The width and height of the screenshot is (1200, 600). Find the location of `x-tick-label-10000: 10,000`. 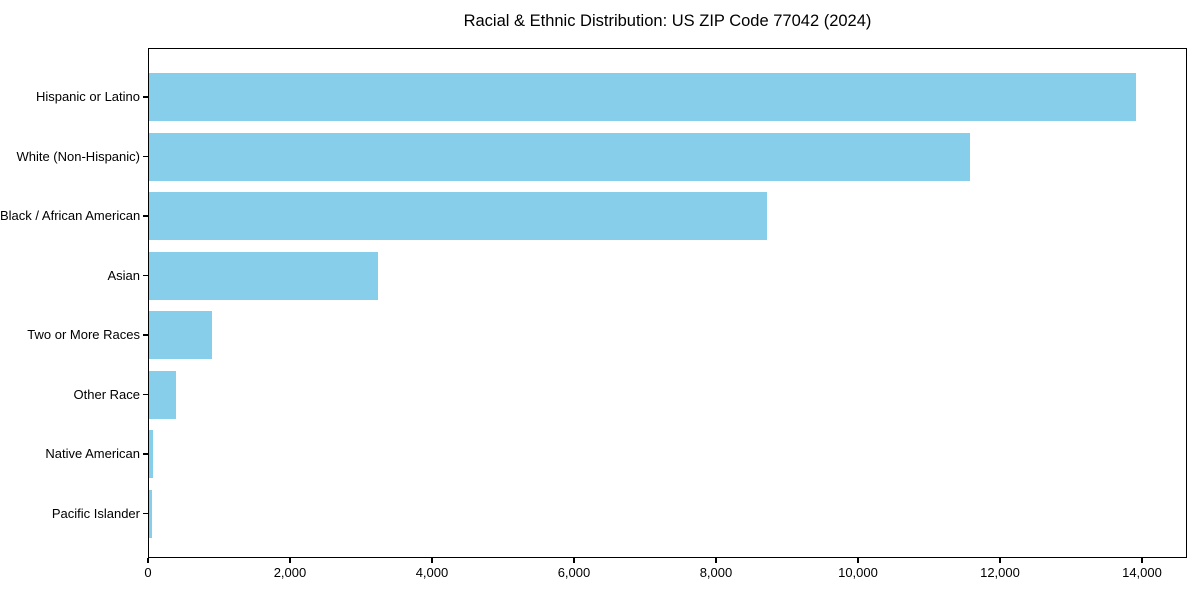

x-tick-label-10000: 10,000 is located at coordinates (858, 572).